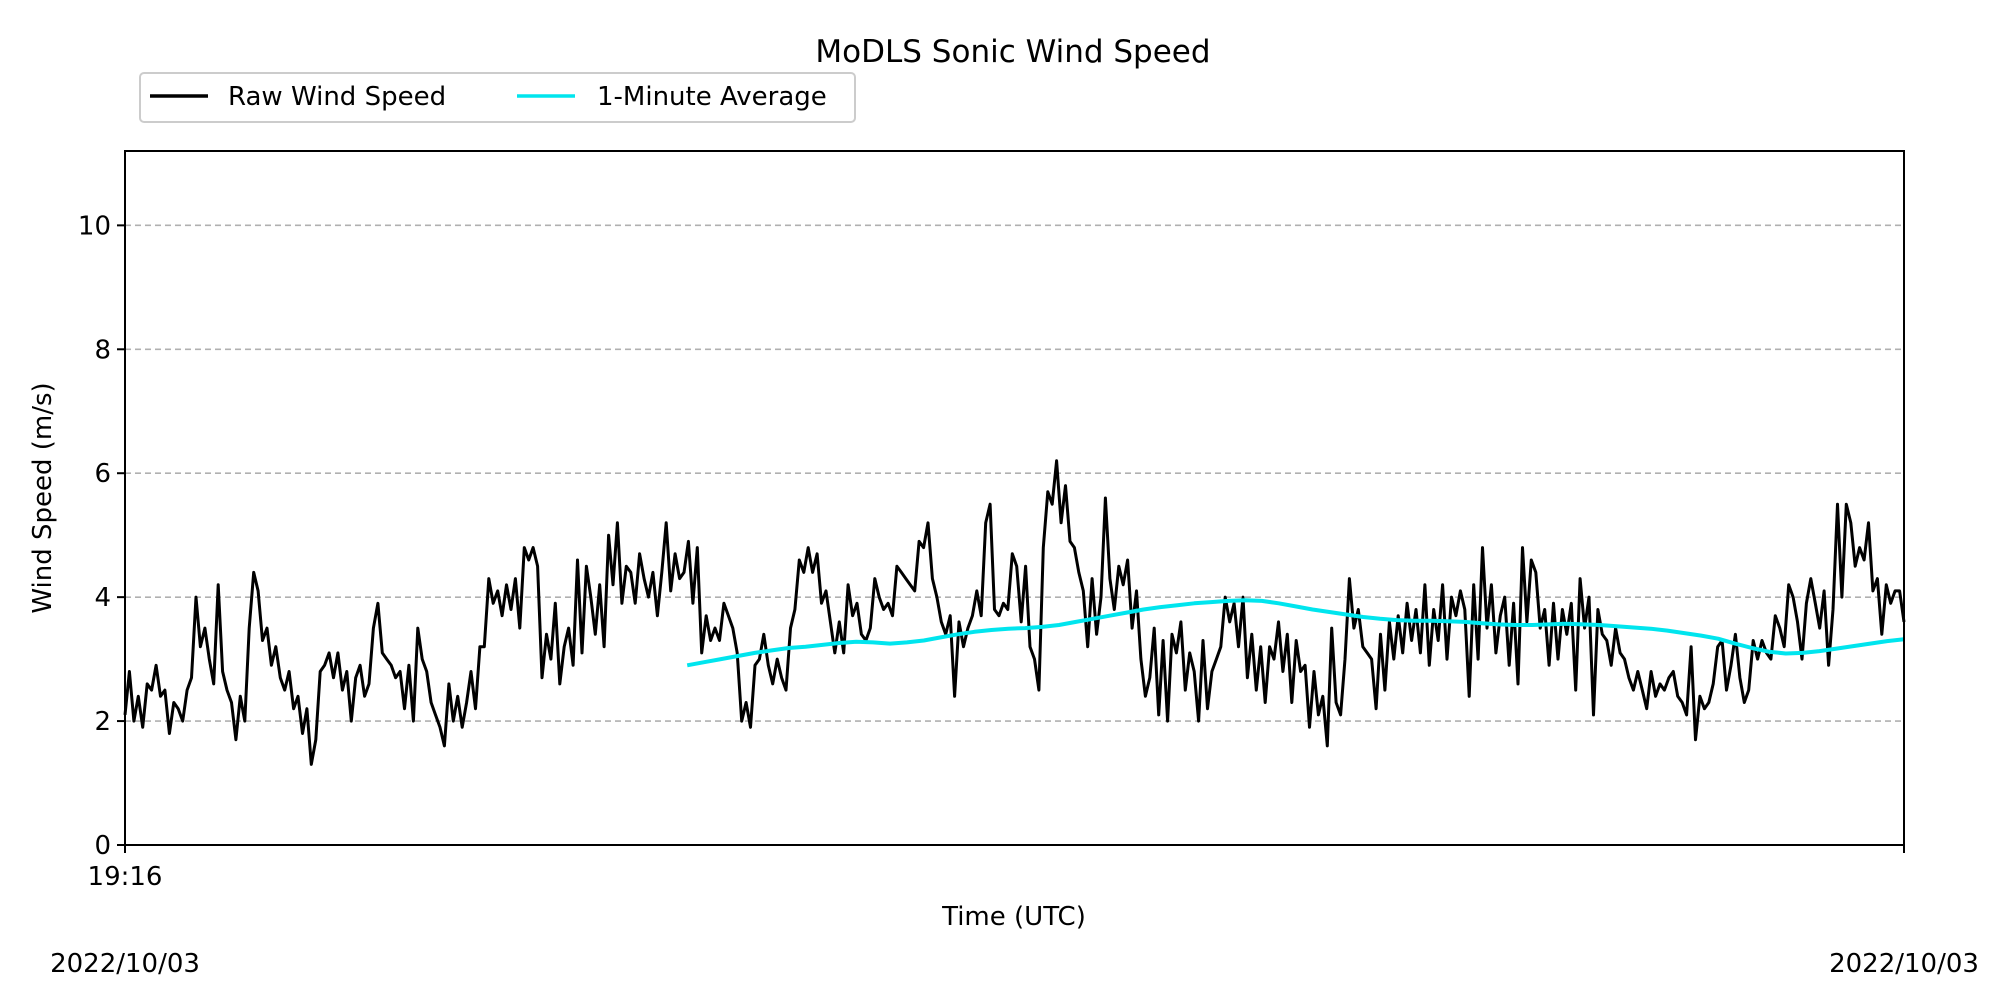 The width and height of the screenshot is (2000, 1000). I want to click on y-tick-label-6: 6, so click(102, 474).